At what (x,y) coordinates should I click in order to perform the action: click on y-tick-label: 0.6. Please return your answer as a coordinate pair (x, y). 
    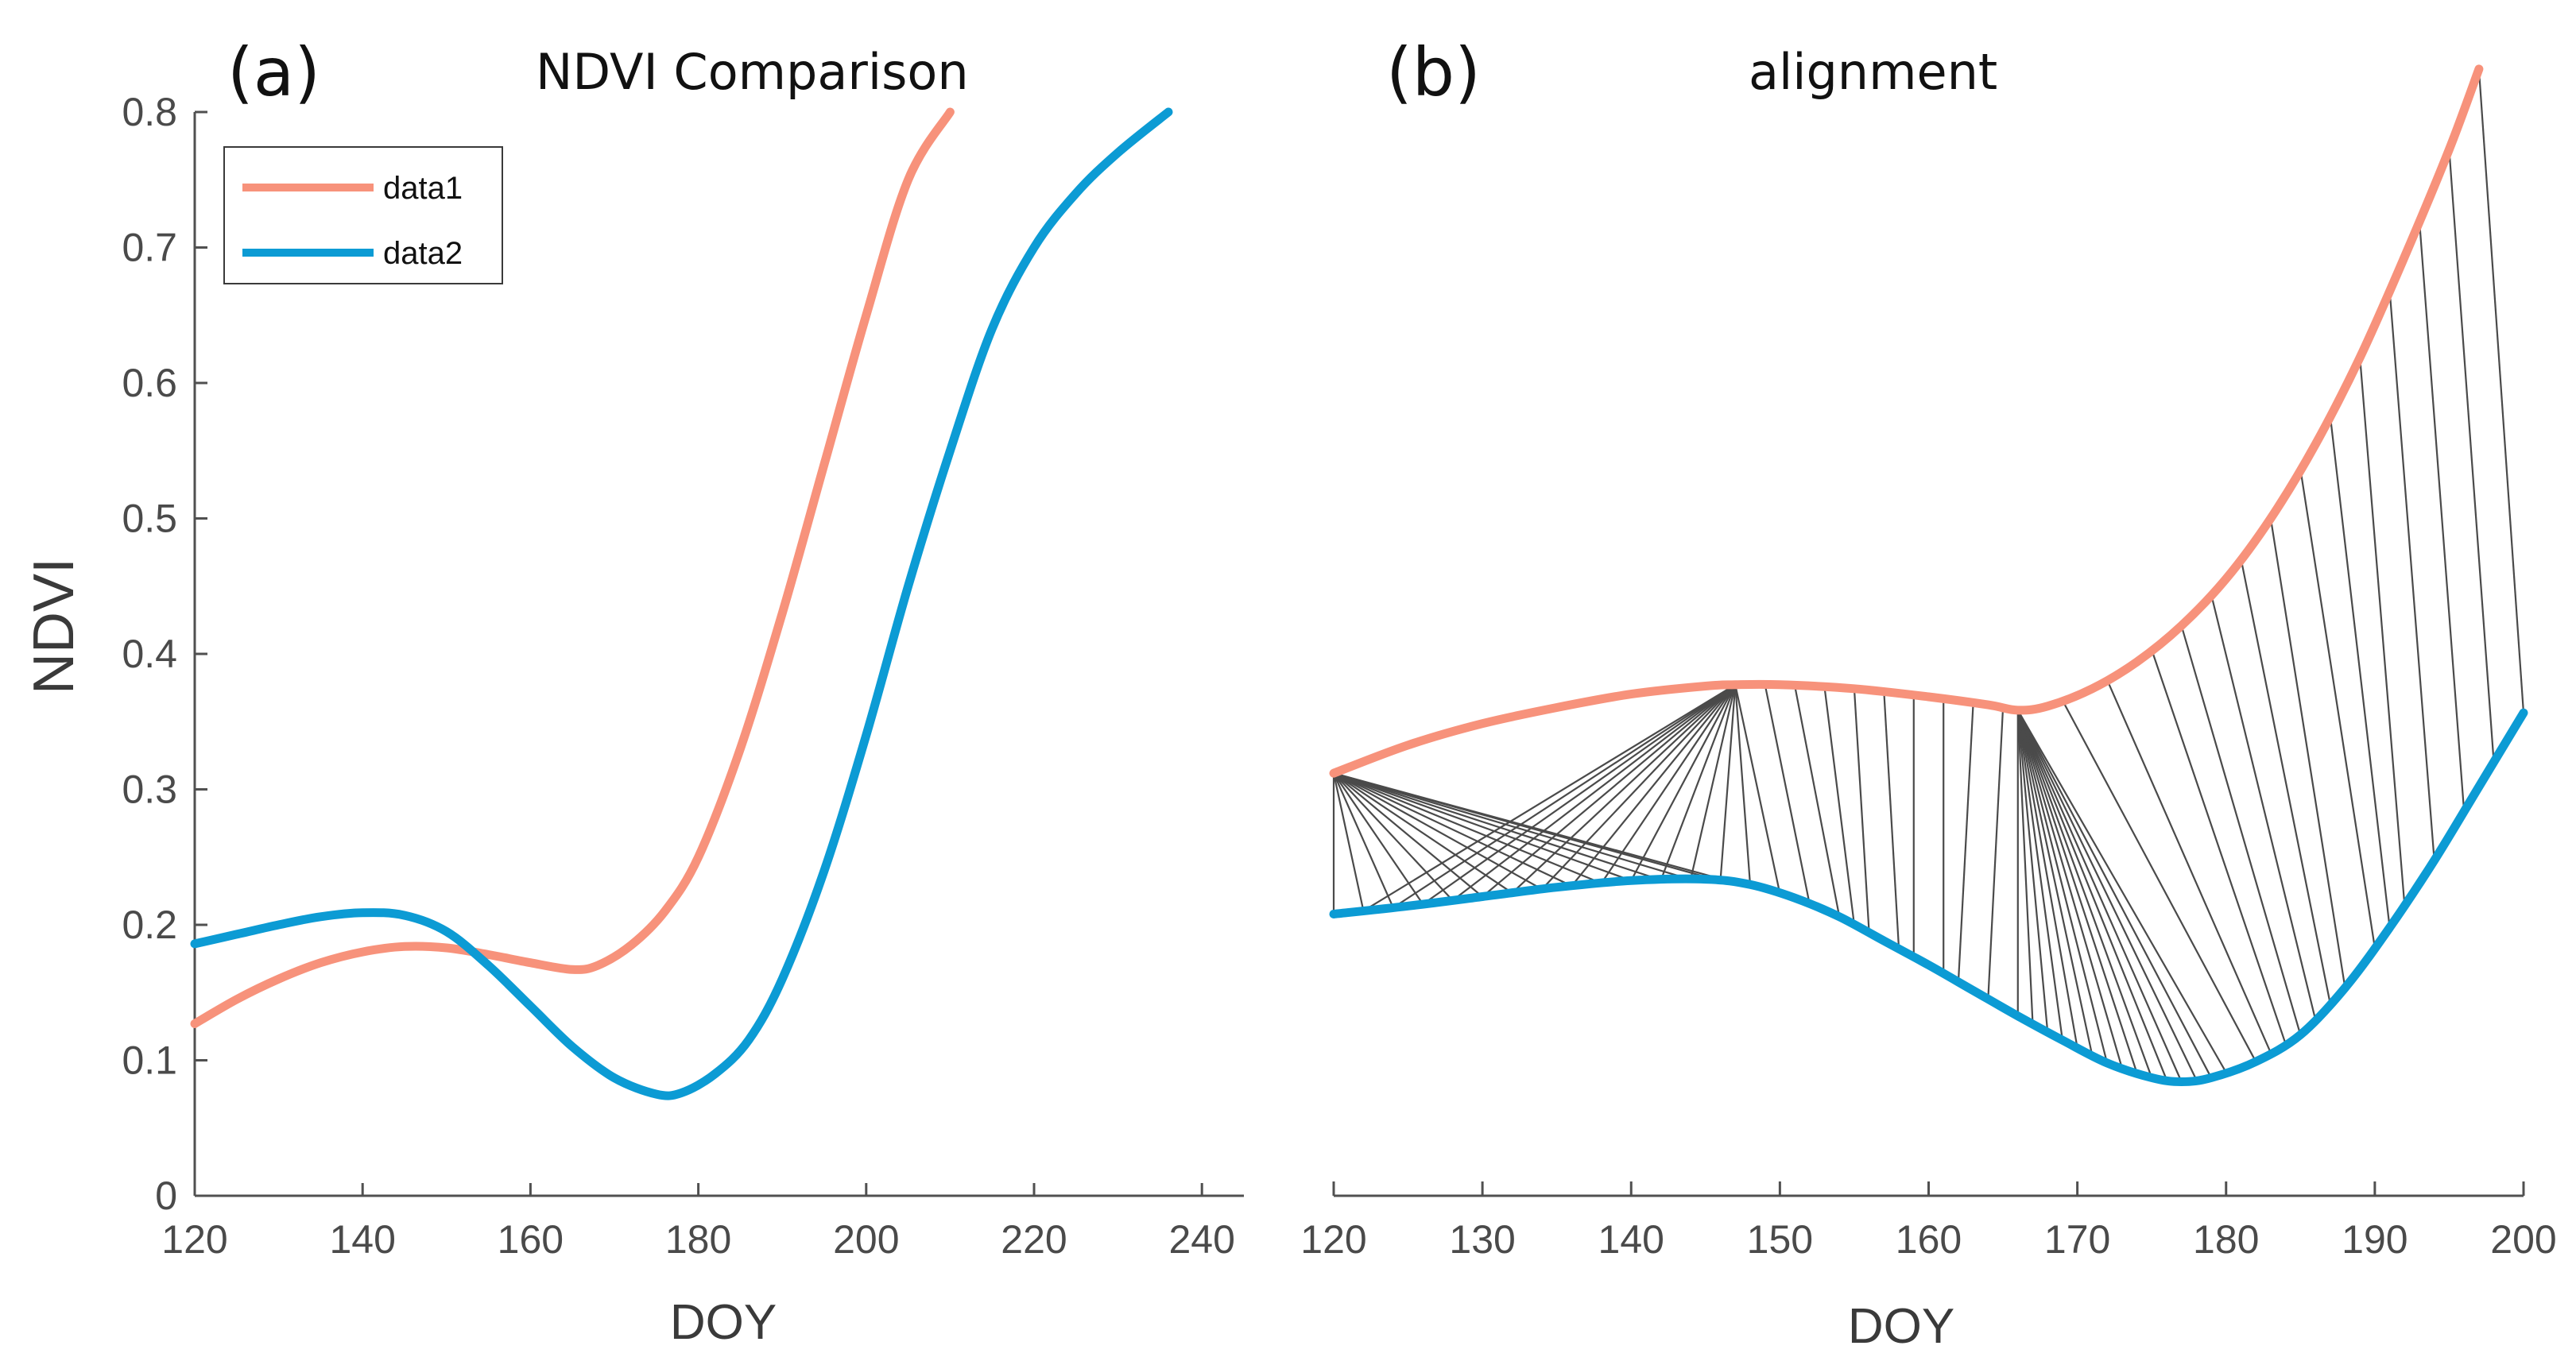
    Looking at the image, I should click on (149, 383).